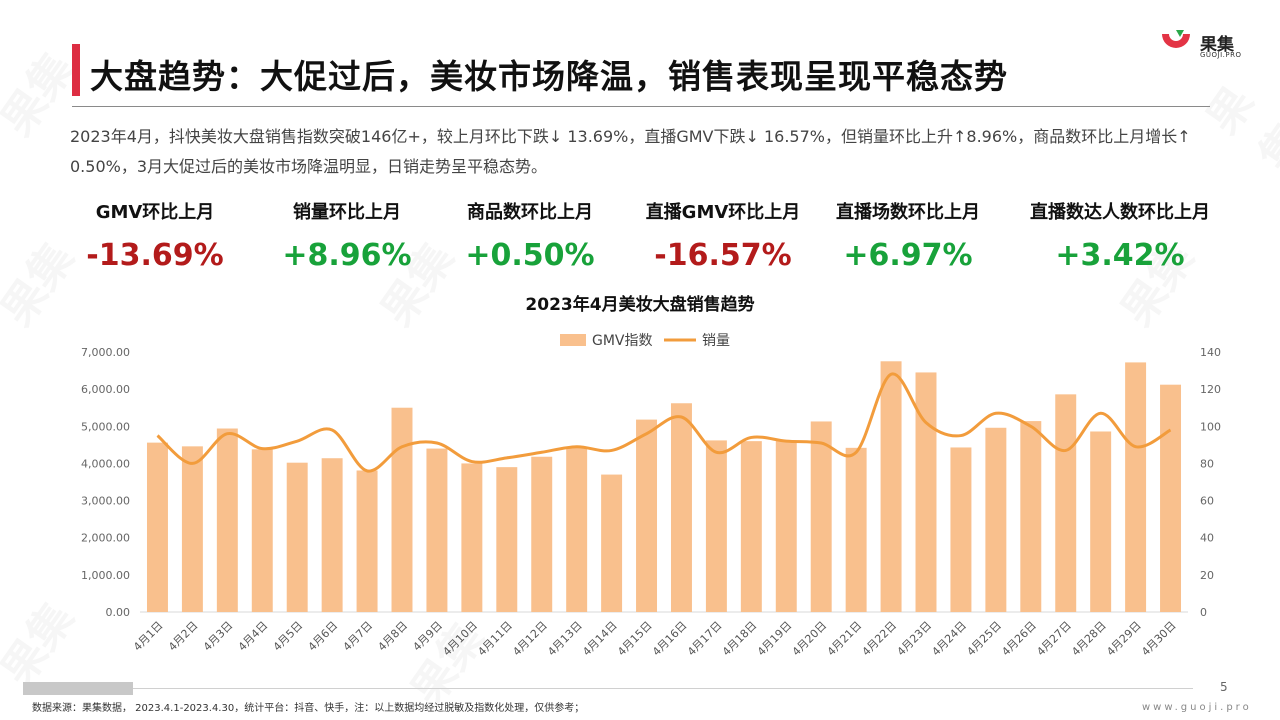  I want to click on x-tick-label: 4月14日, so click(600, 639).